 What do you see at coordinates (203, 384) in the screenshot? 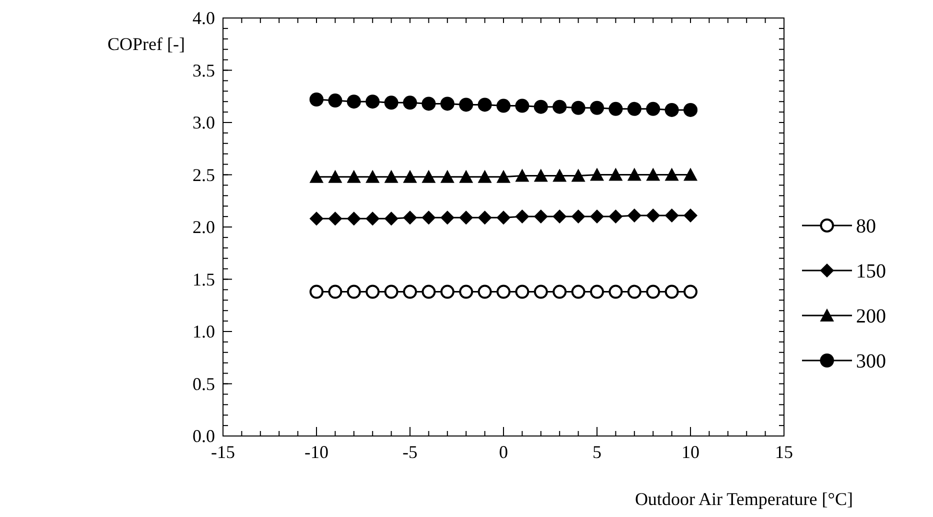
I see `y-tick-label: 0.5` at bounding box center [203, 384].